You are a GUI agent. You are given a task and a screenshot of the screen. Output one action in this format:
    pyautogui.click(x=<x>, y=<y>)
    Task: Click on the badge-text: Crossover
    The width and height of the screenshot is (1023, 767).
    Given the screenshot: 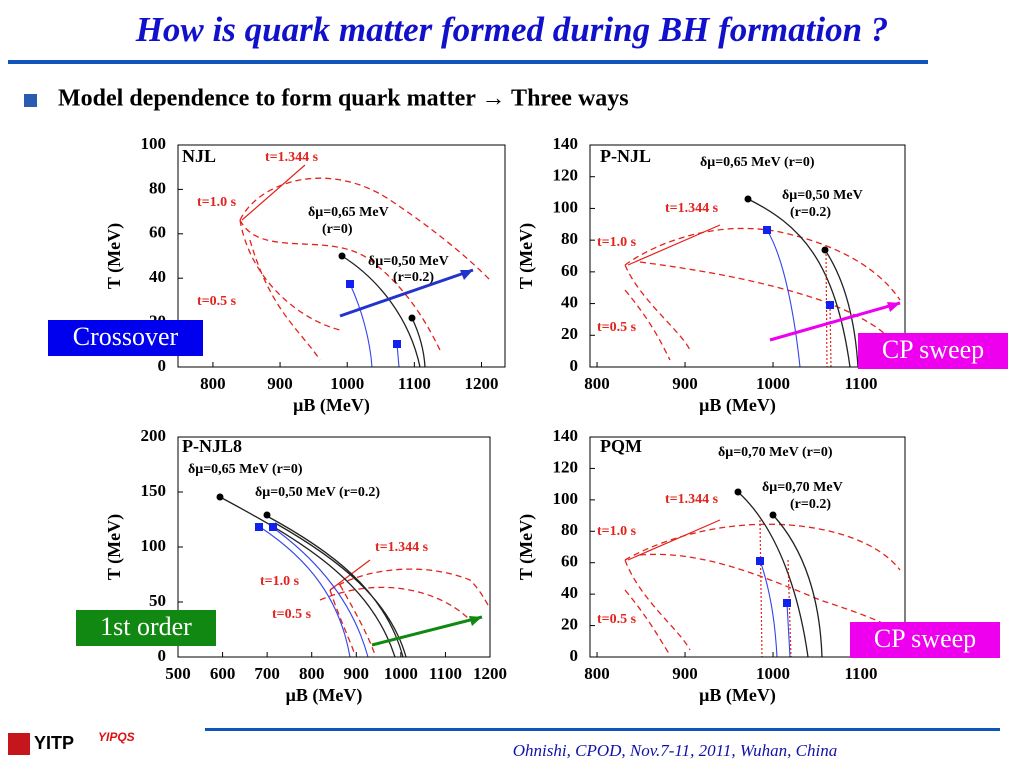 What is the action you would take?
    pyautogui.click(x=126, y=336)
    